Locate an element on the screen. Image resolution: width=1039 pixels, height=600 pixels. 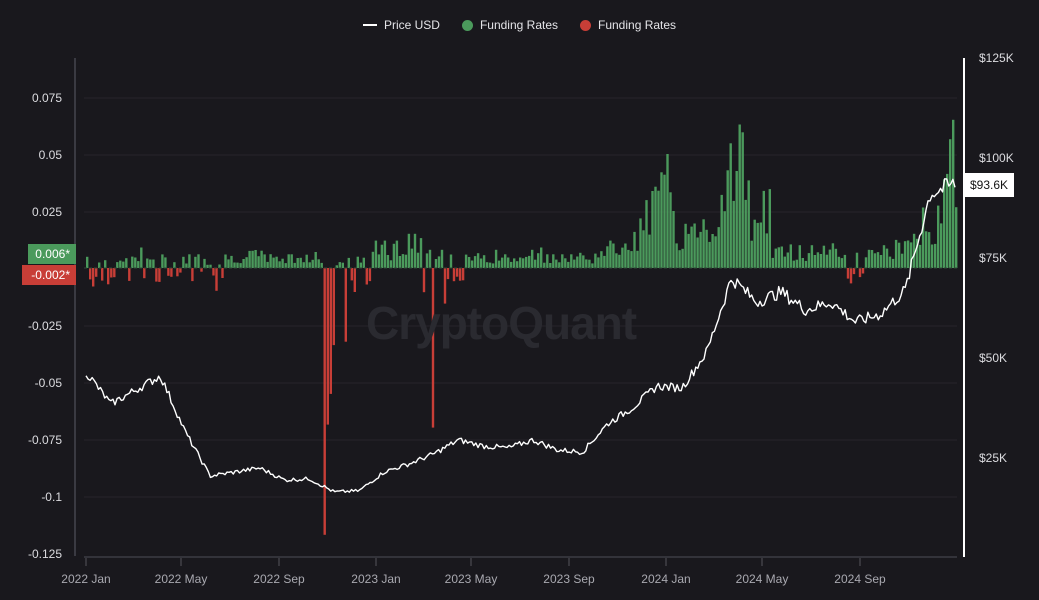
legend-item-funding-positive: Funding Rates is located at coordinates (509, 25).